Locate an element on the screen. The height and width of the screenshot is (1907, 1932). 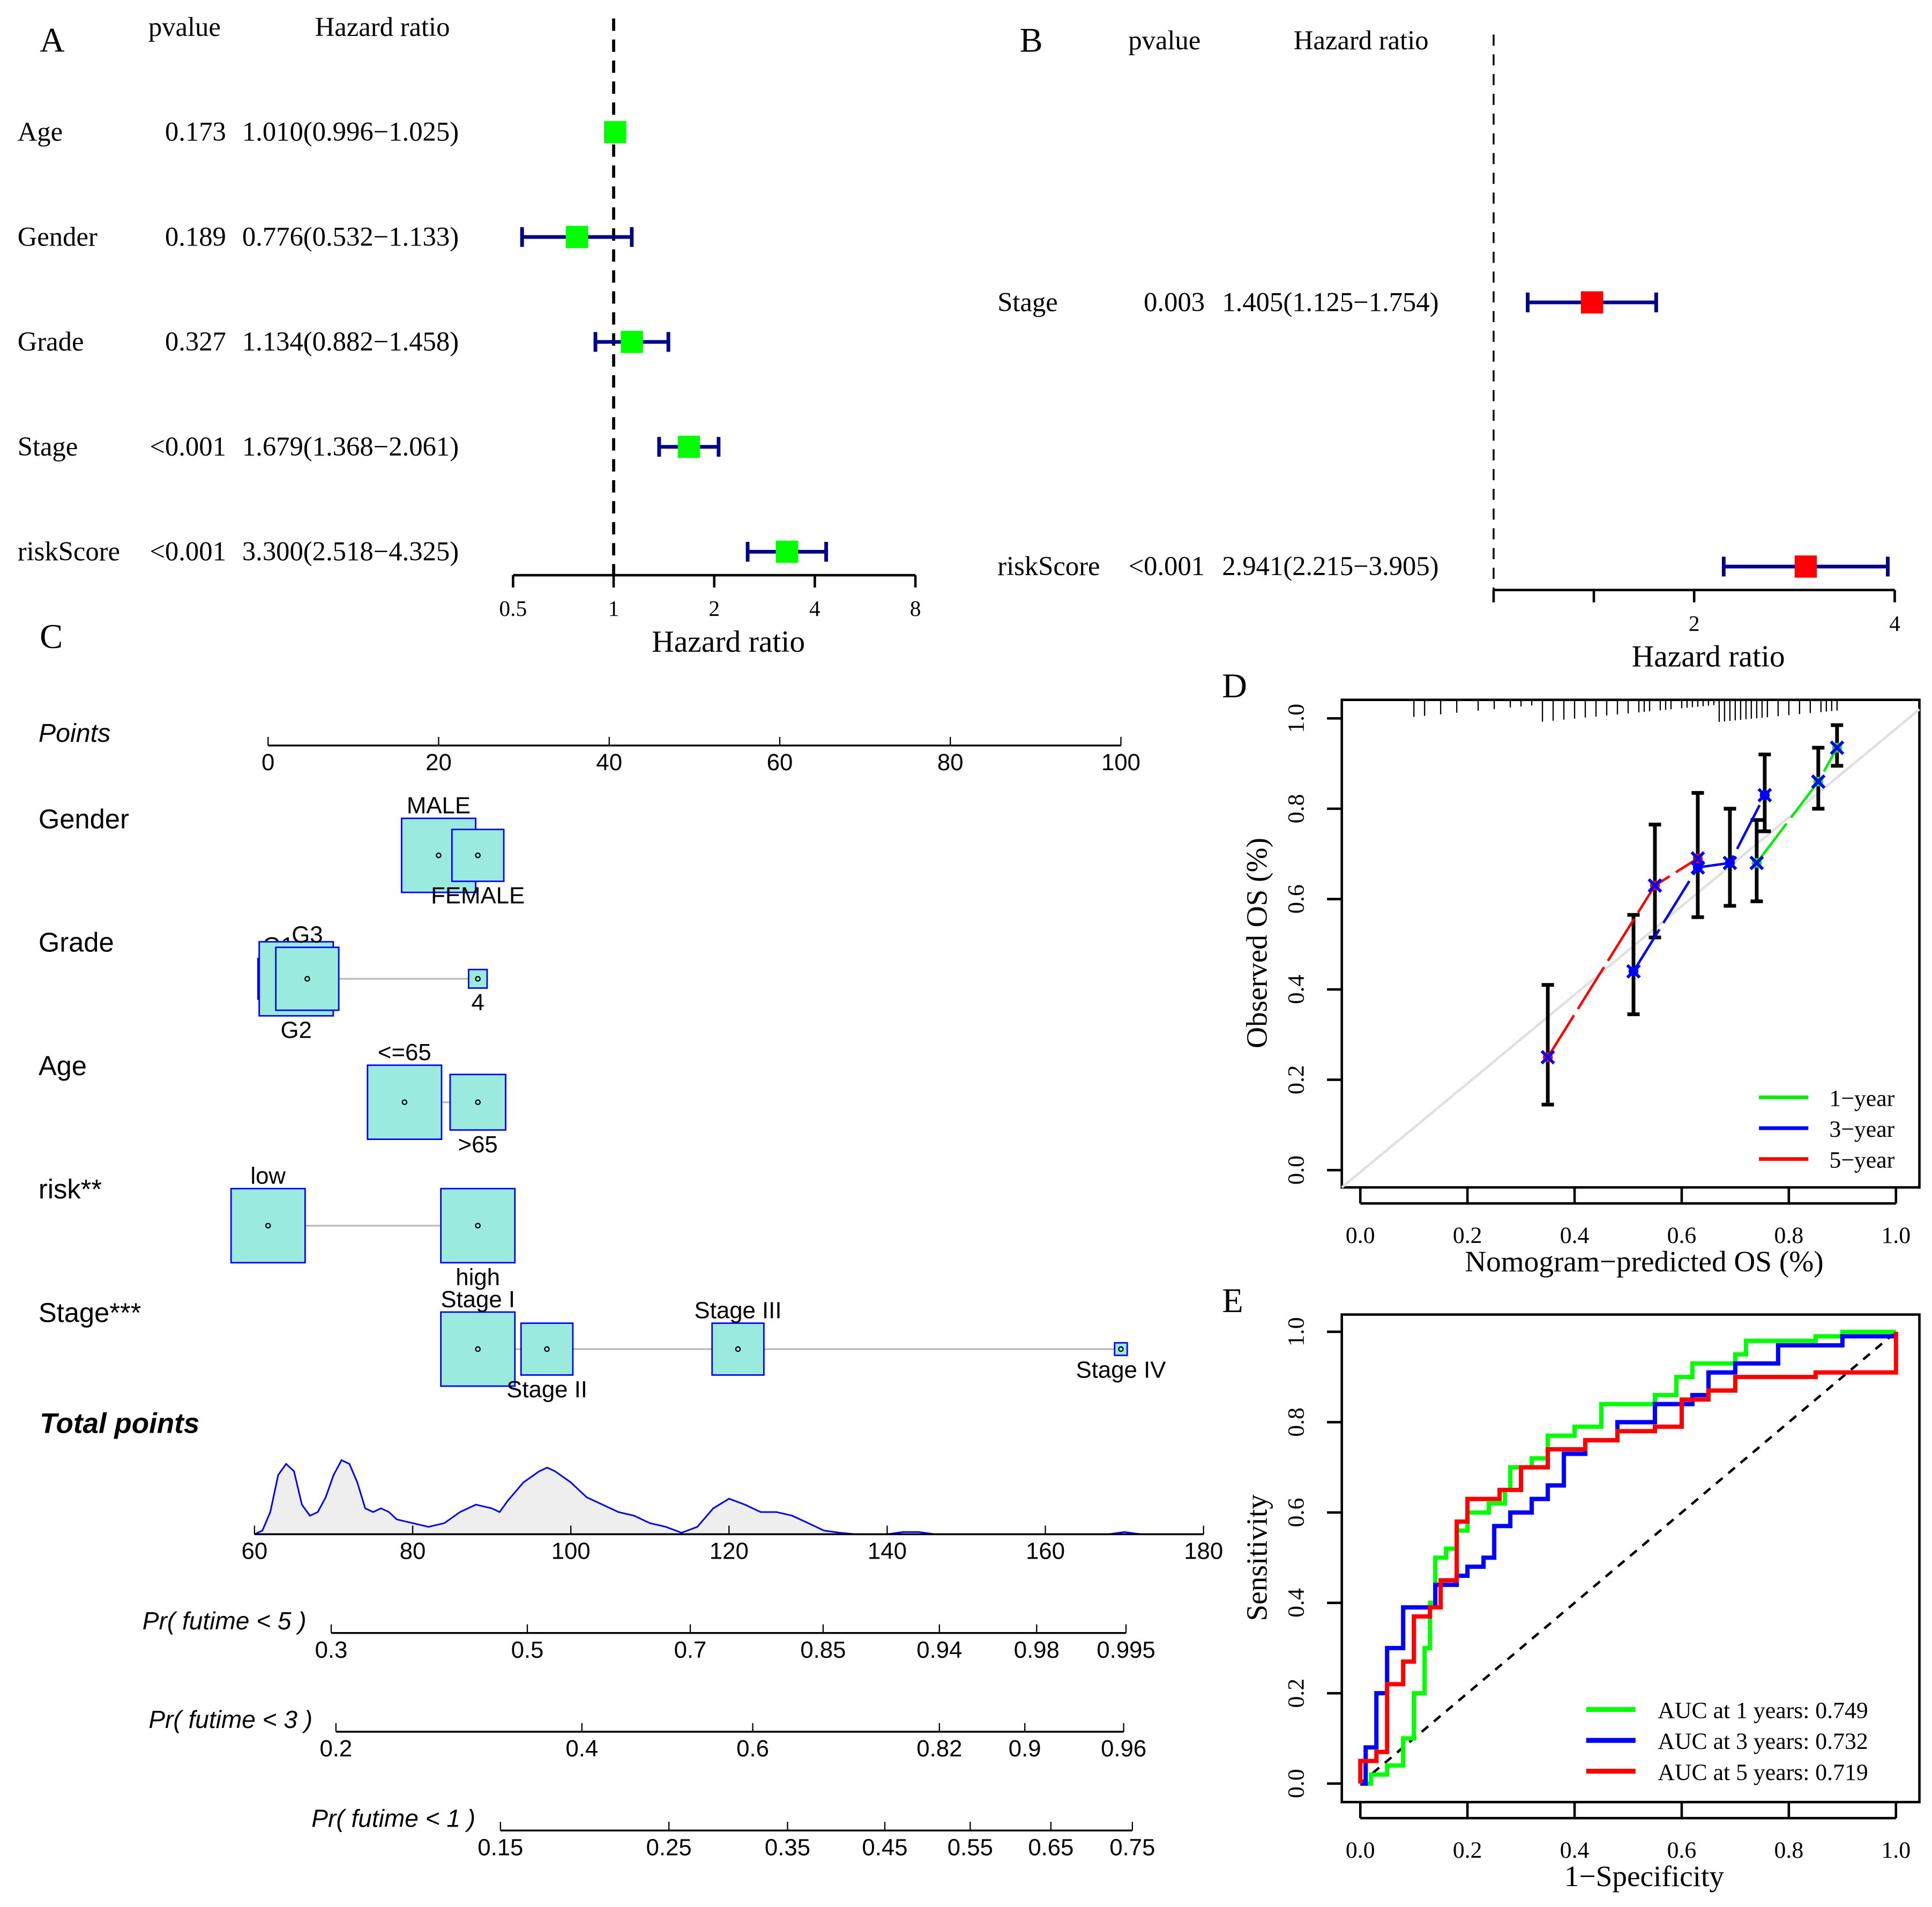
variable-label: Grade is located at coordinates (76, 942).